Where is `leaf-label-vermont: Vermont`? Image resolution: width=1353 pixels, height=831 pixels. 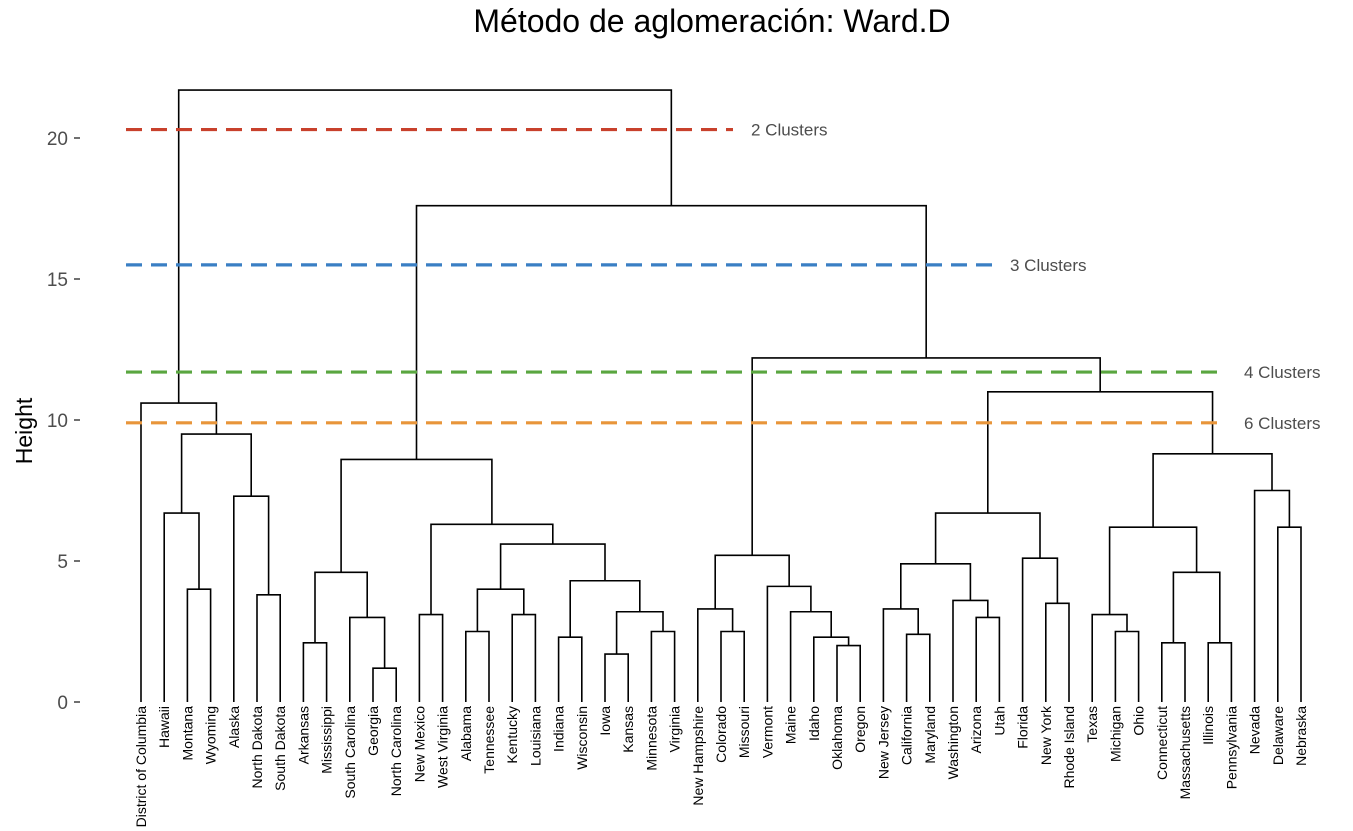 leaf-label-vermont: Vermont is located at coordinates (767, 732).